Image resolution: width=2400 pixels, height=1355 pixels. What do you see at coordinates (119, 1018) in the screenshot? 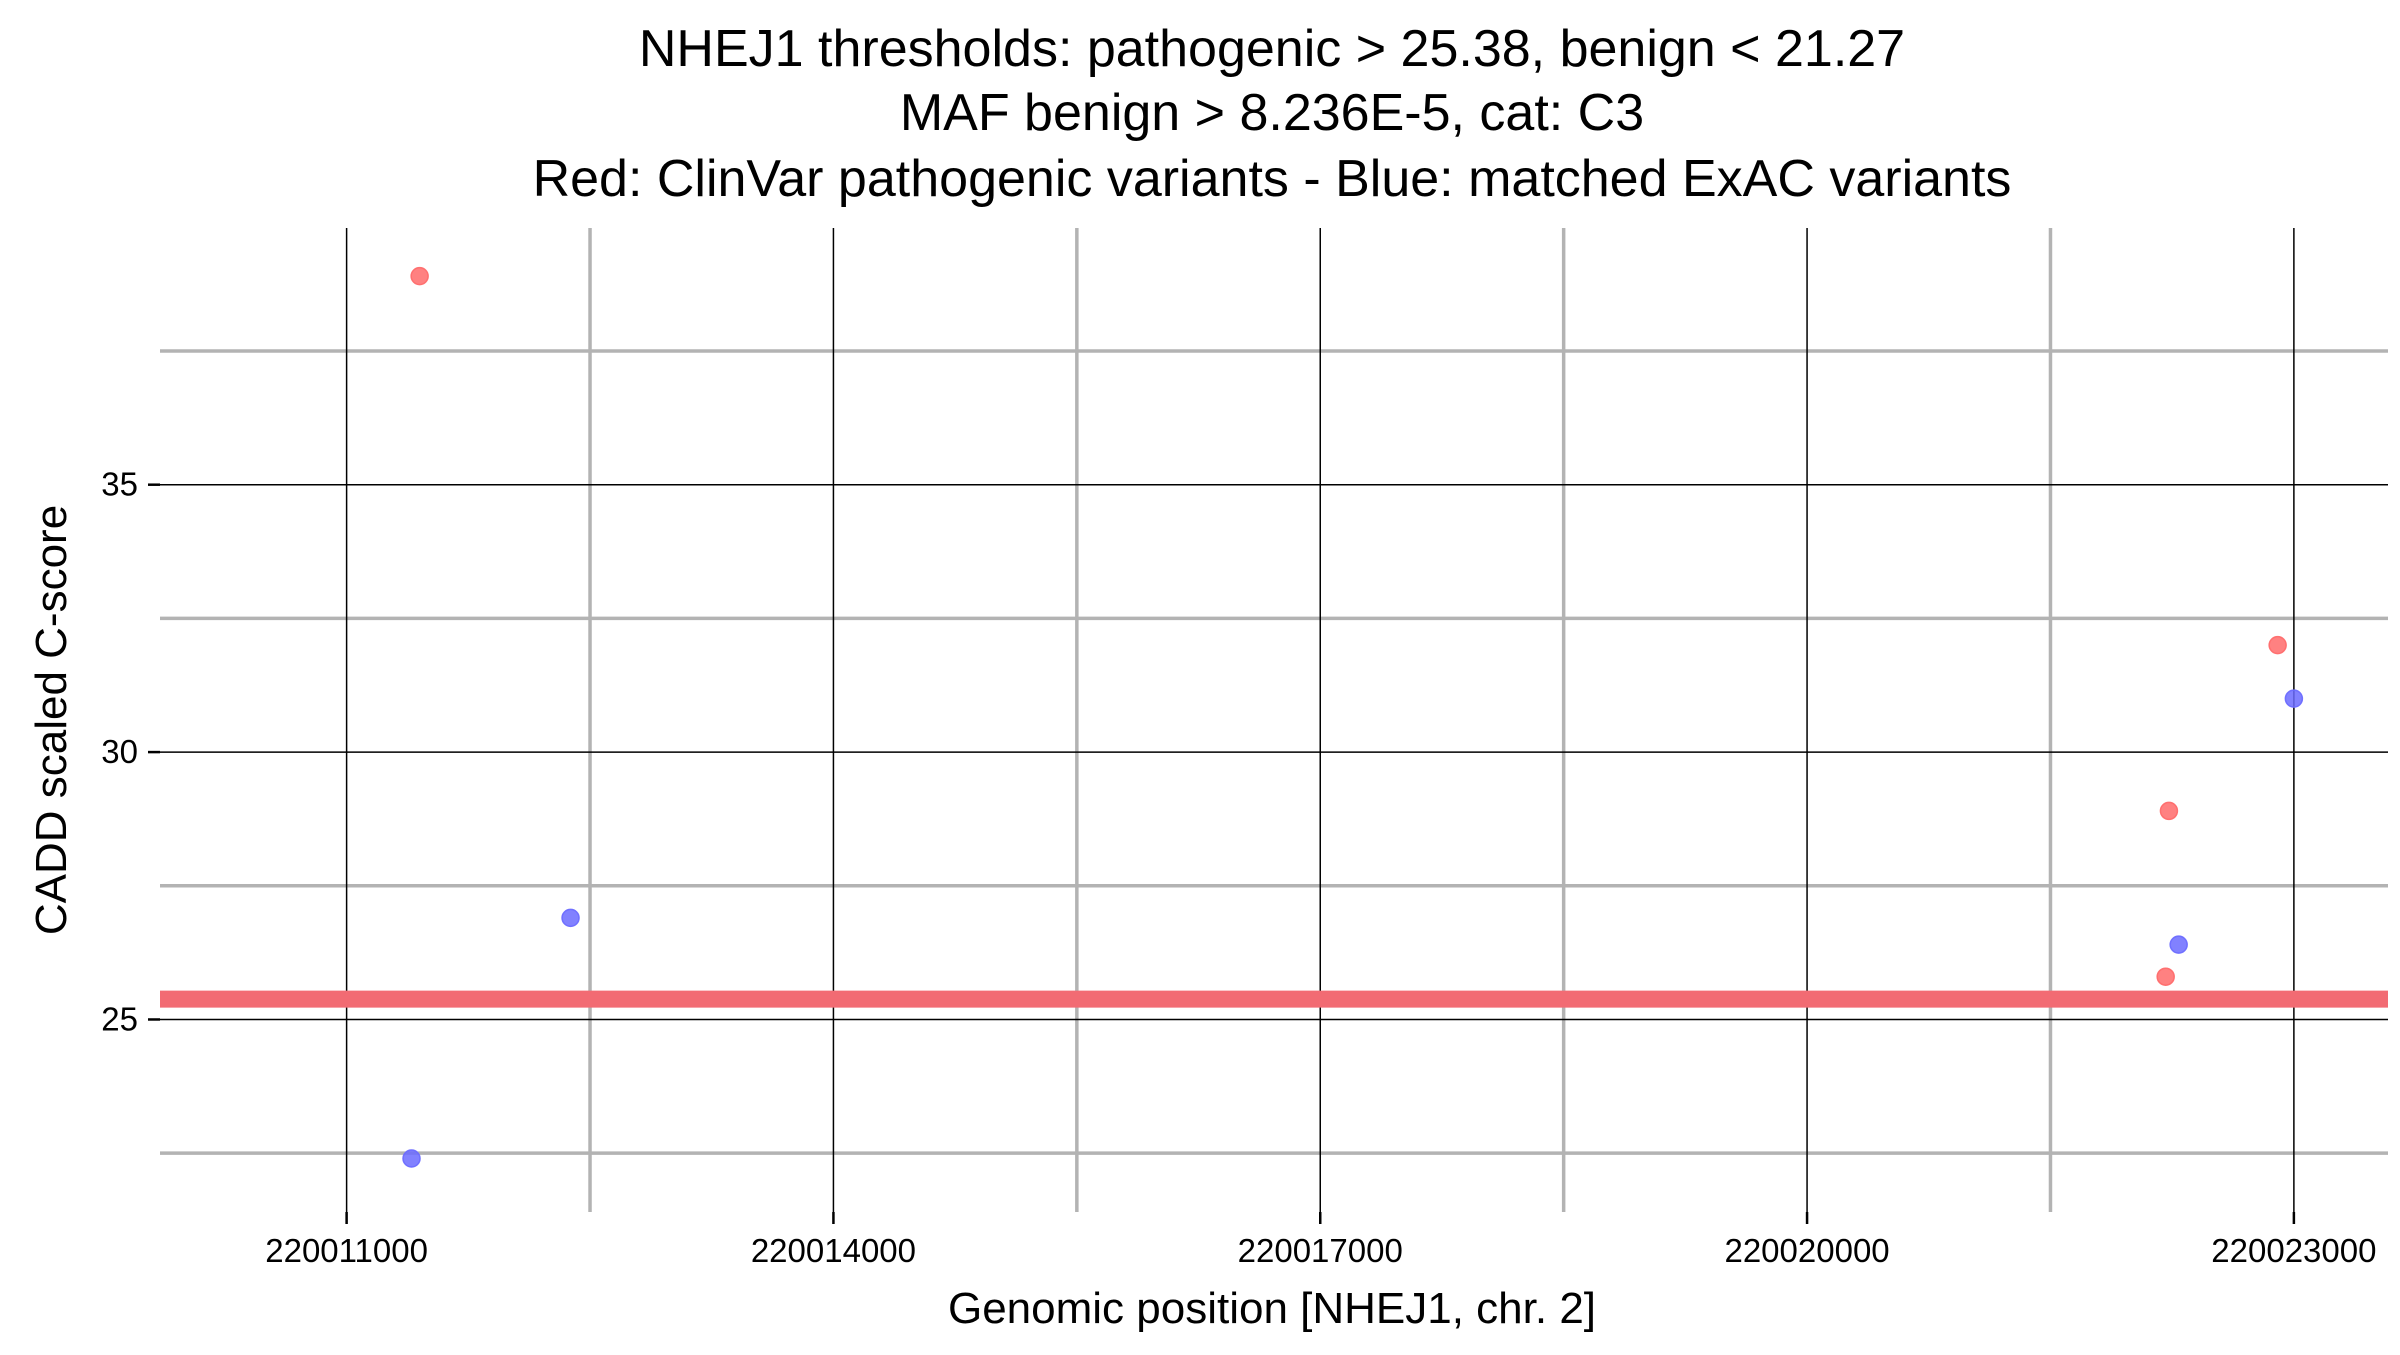
I see `y-tick-label: 25` at bounding box center [119, 1018].